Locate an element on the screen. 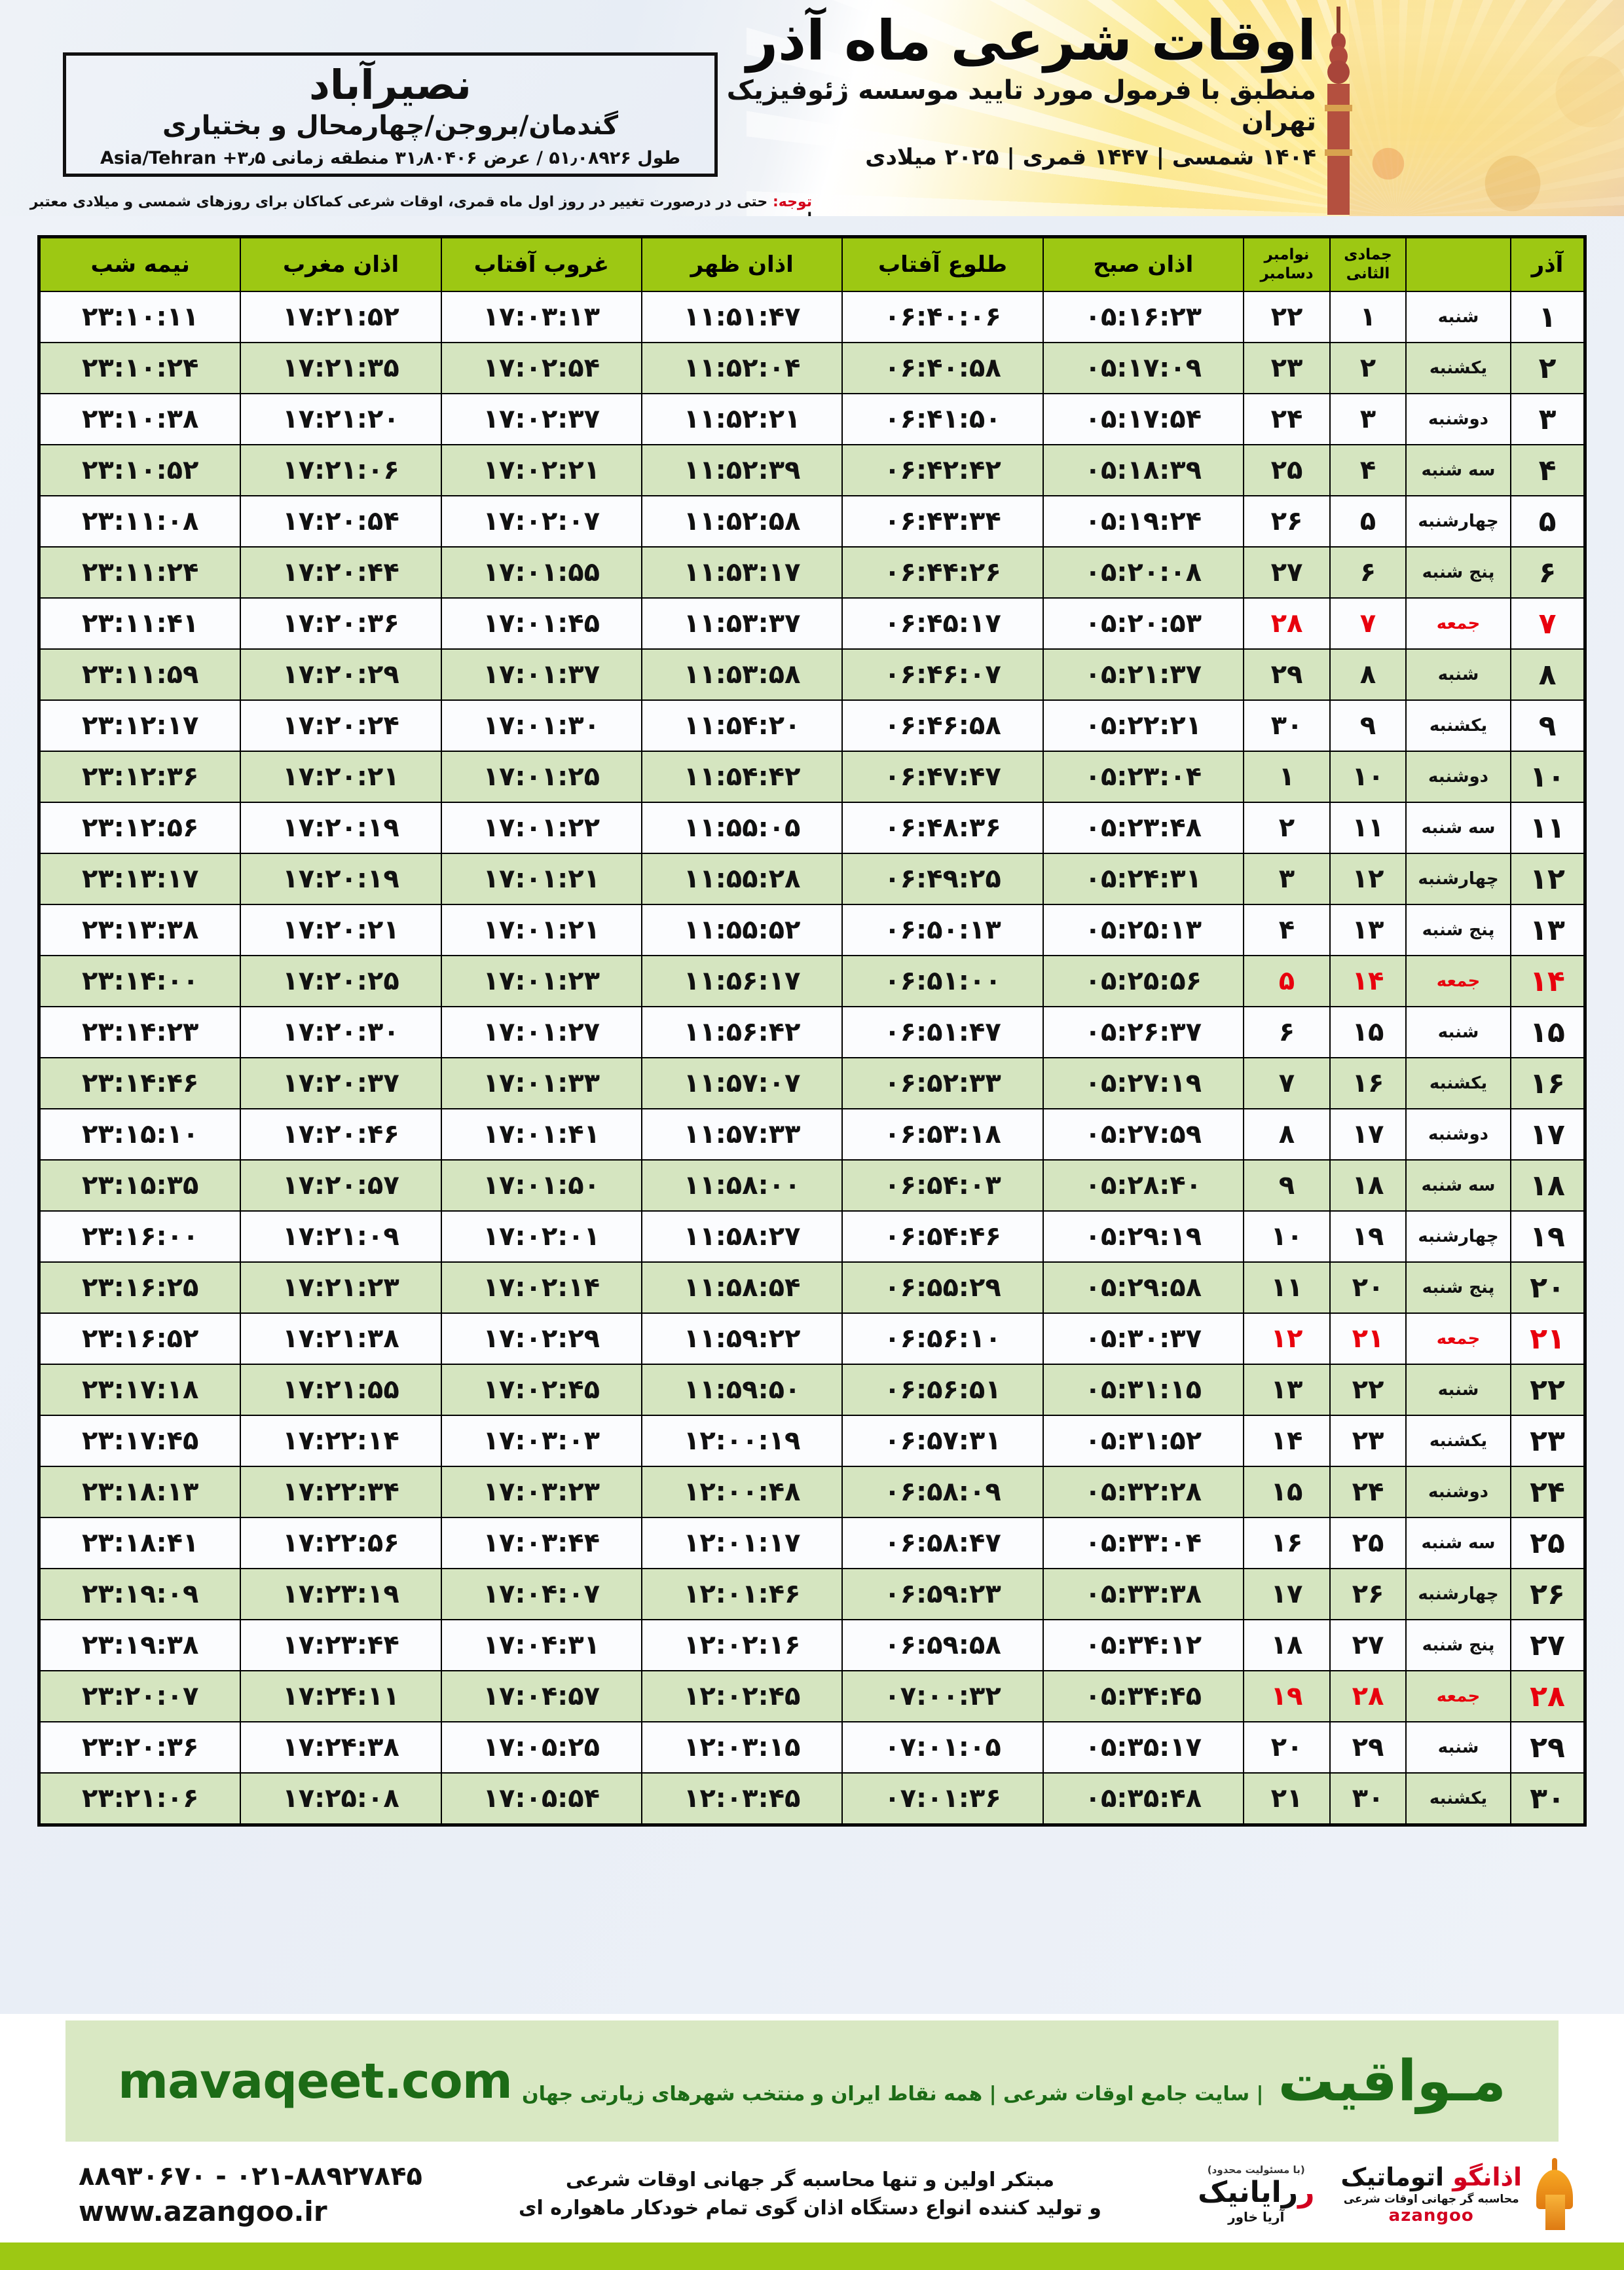 The height and width of the screenshot is (2270, 1624). cell-maghrib: ۱۷:۲۴:۳۸ is located at coordinates (341, 1747).